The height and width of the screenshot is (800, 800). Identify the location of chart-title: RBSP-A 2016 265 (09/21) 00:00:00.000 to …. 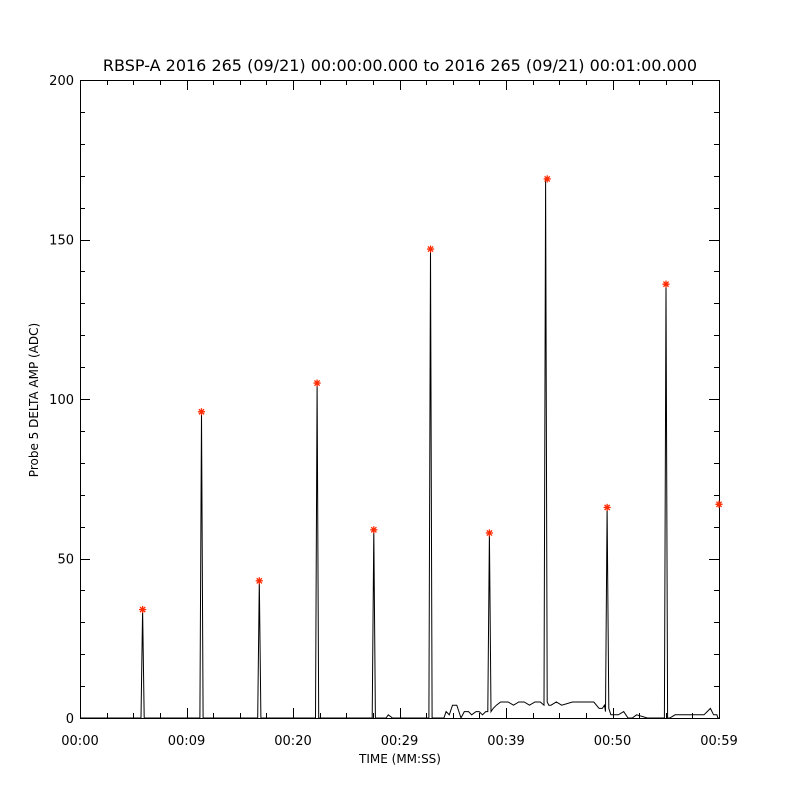
(400, 65).